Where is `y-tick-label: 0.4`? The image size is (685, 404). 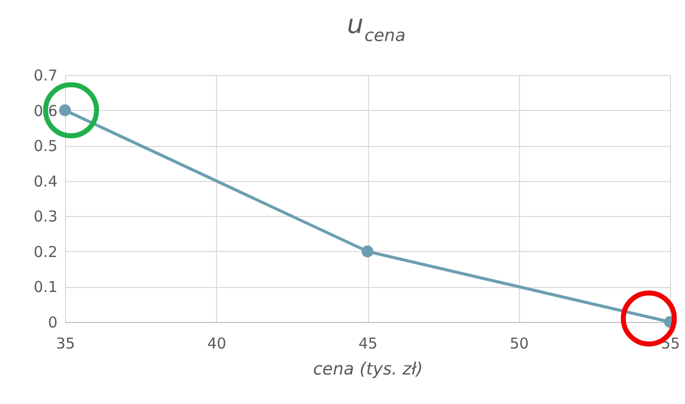 y-tick-label: 0.4 is located at coordinates (46, 181).